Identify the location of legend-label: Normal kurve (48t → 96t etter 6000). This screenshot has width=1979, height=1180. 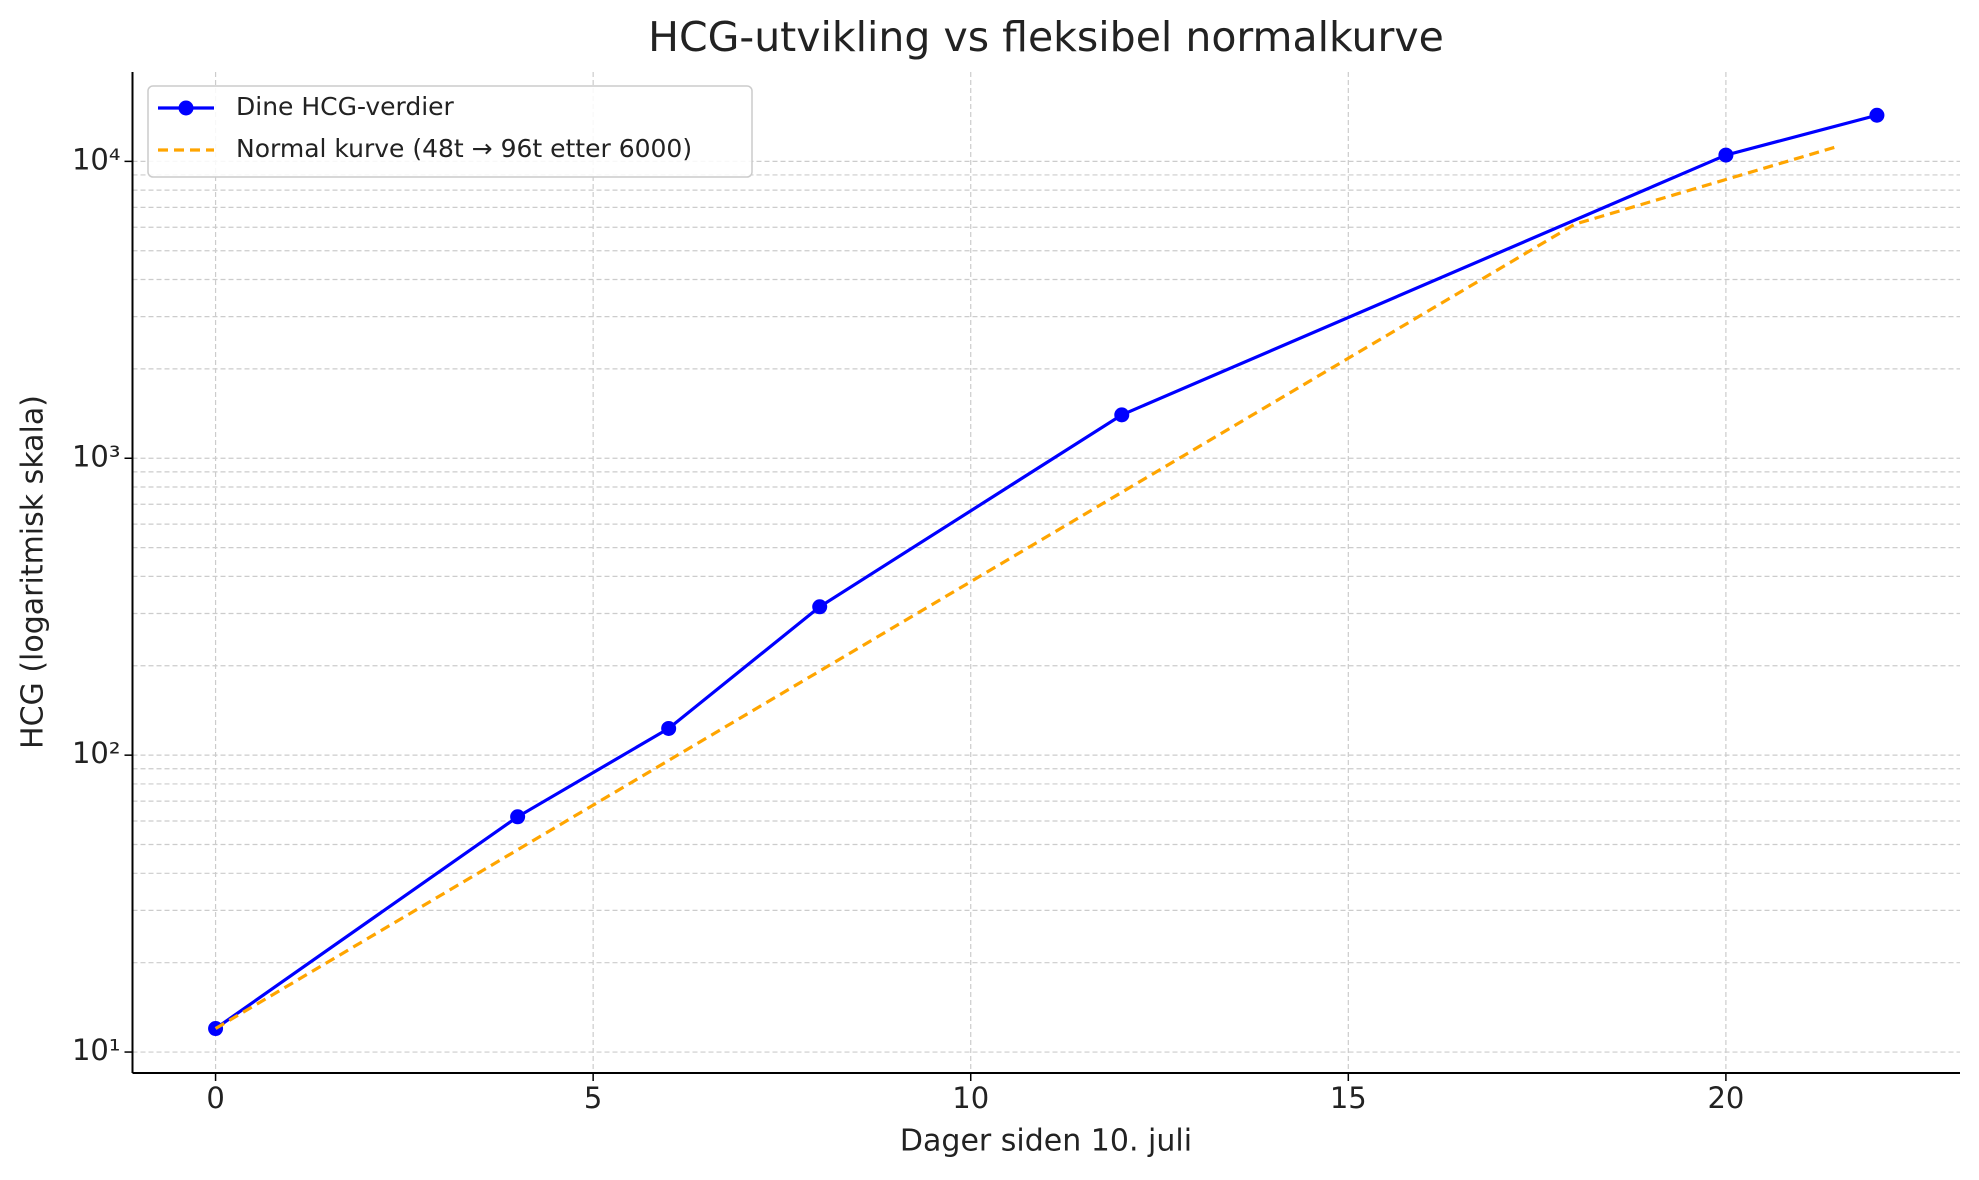
(464, 148).